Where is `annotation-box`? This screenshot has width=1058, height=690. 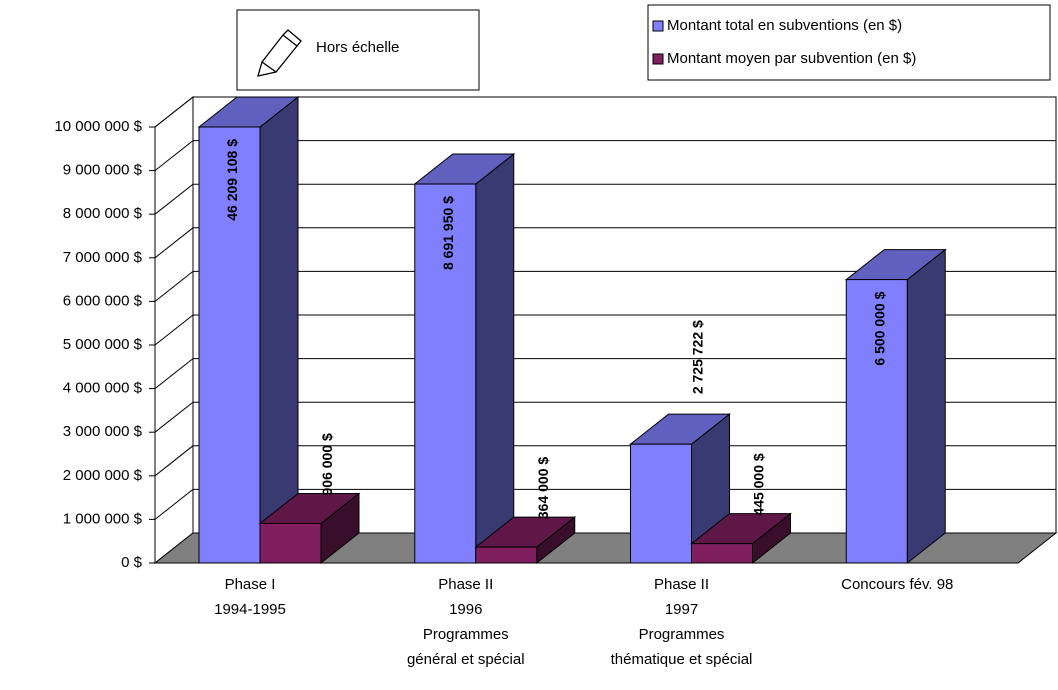 annotation-box is located at coordinates (358, 50).